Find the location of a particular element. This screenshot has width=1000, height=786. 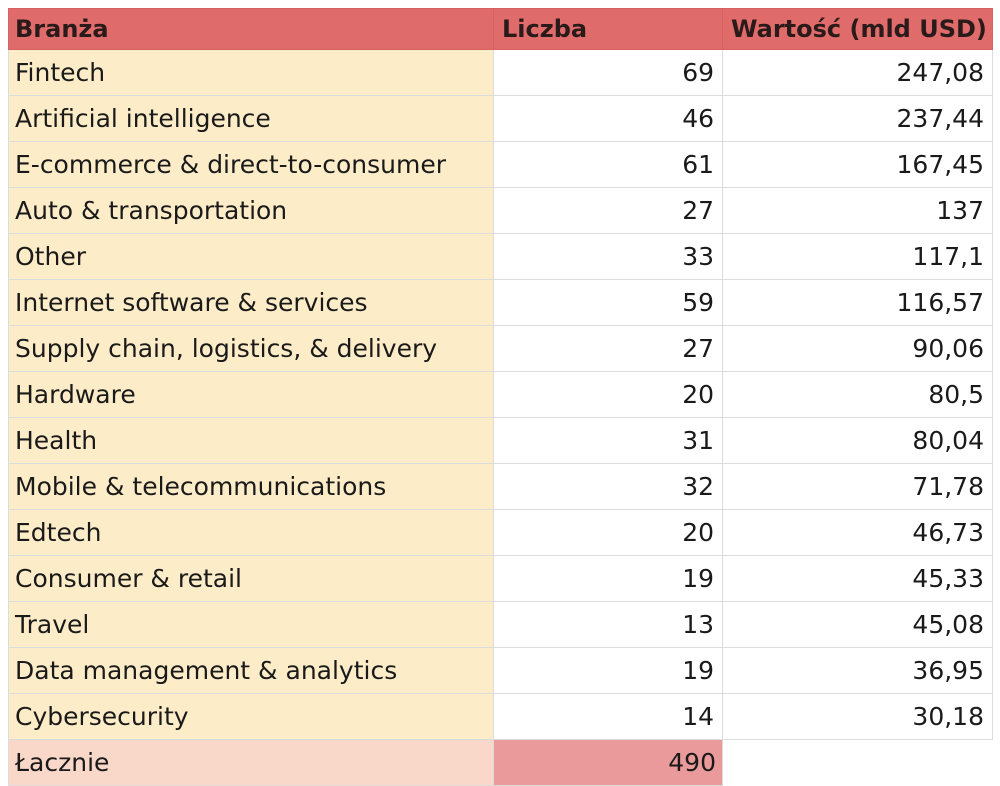

industry-cell: E-commerce & direct-to-consumer is located at coordinates (251, 164).